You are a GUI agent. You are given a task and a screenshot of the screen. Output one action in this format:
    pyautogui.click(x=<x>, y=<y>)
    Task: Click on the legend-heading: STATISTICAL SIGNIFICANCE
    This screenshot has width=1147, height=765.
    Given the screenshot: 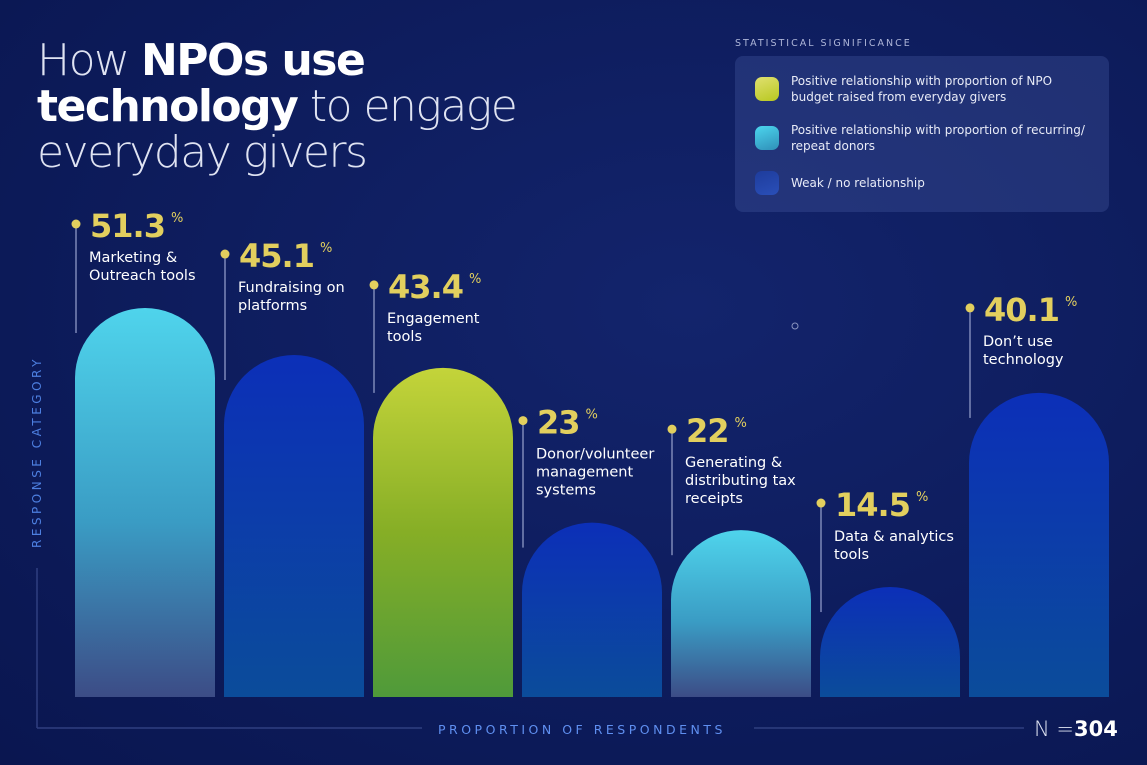 What is the action you would take?
    pyautogui.click(x=823, y=43)
    